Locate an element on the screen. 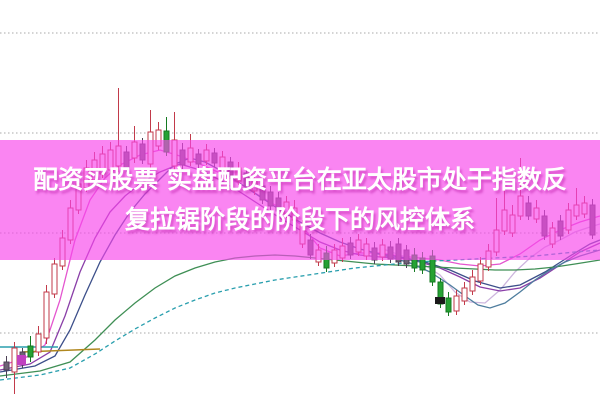  seg-olive is located at coordinates (61, 350).